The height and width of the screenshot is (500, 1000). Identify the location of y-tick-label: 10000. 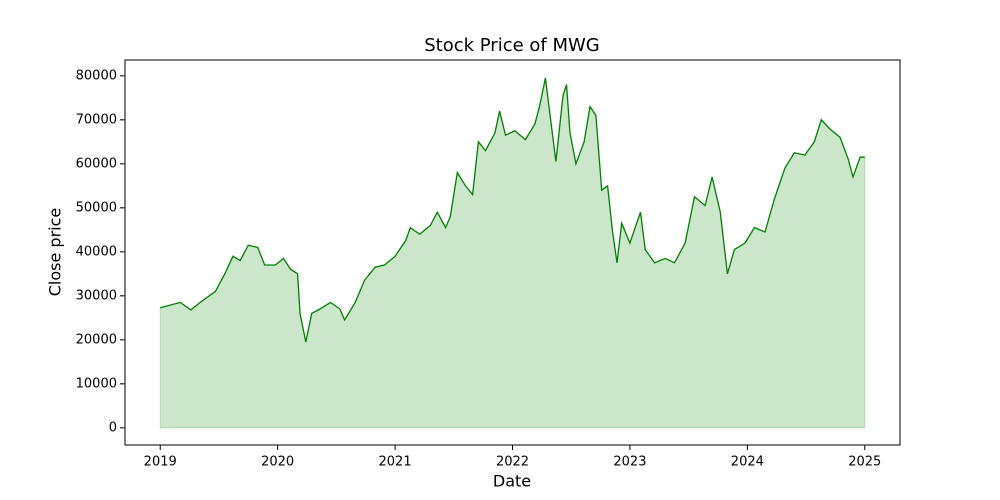
(96, 383).